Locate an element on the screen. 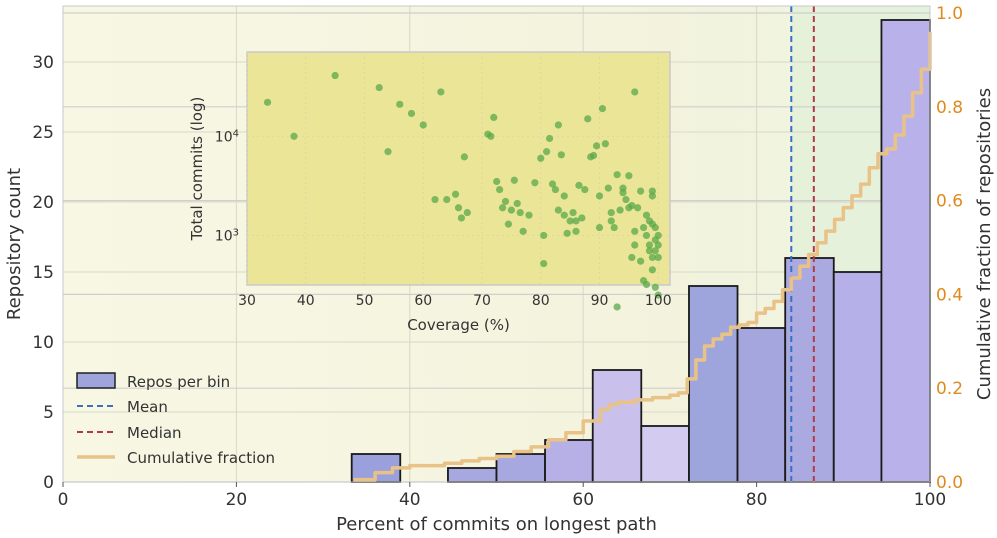  y2-tick-label: 0.2 is located at coordinates (949, 389).